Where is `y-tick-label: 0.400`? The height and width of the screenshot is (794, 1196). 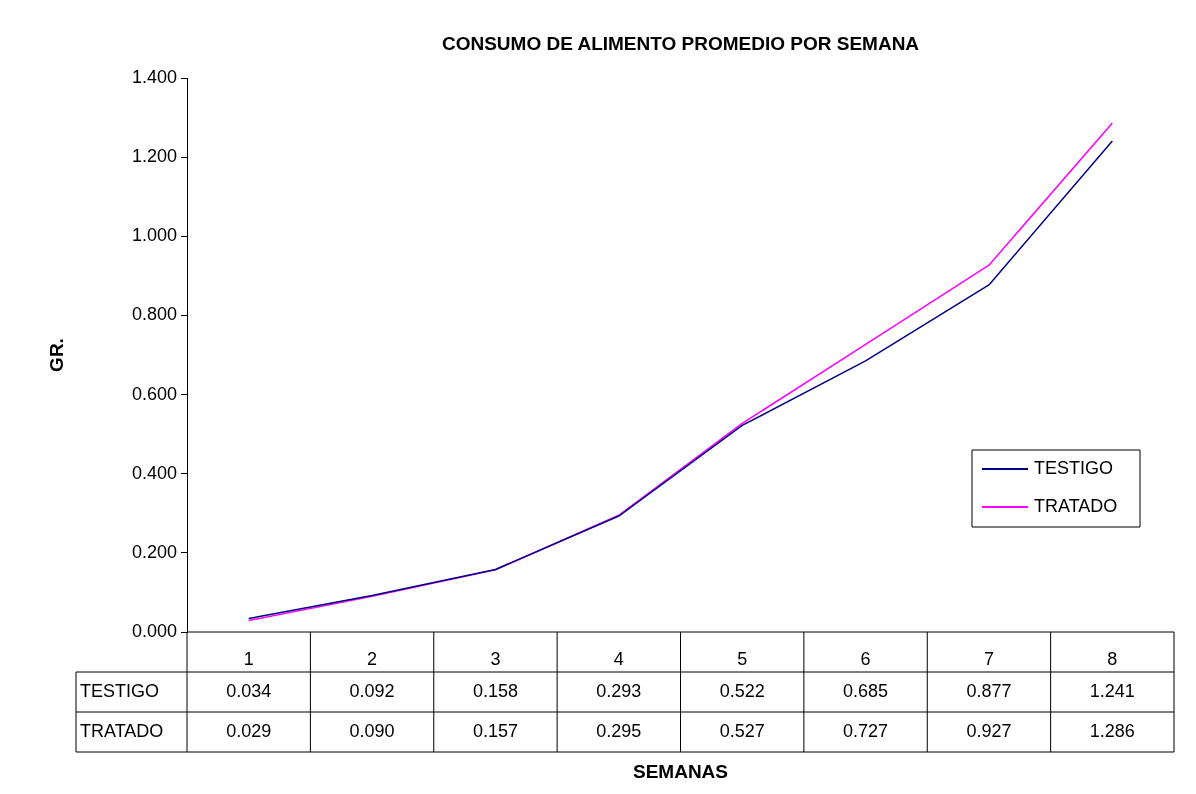 y-tick-label: 0.400 is located at coordinates (154, 472).